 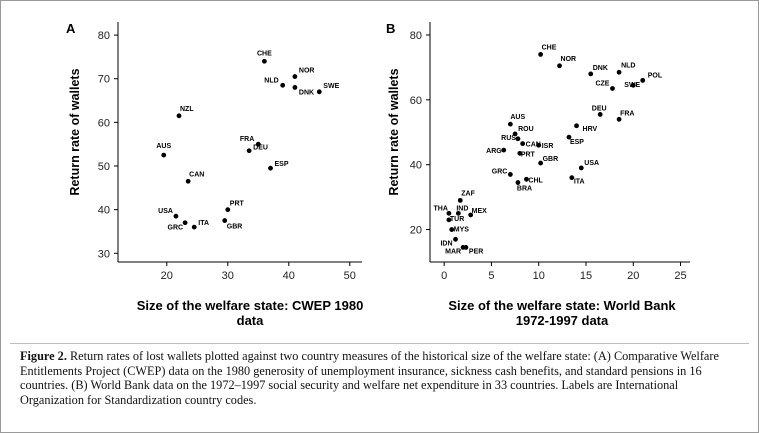 I want to click on panel-a-point-label-swe: SWE, so click(x=331, y=86).